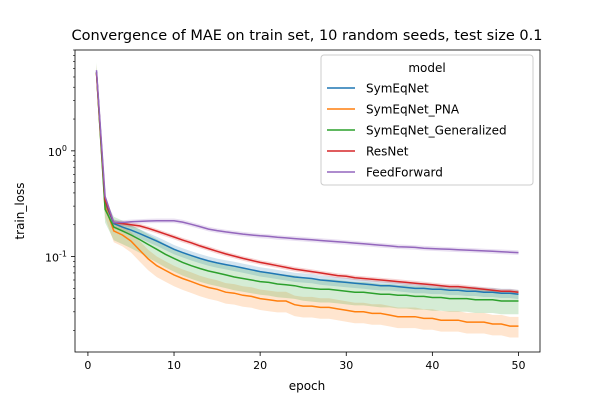 The width and height of the screenshot is (600, 400). What do you see at coordinates (404, 173) in the screenshot?
I see `legend-label-FeedForward: FeedForward` at bounding box center [404, 173].